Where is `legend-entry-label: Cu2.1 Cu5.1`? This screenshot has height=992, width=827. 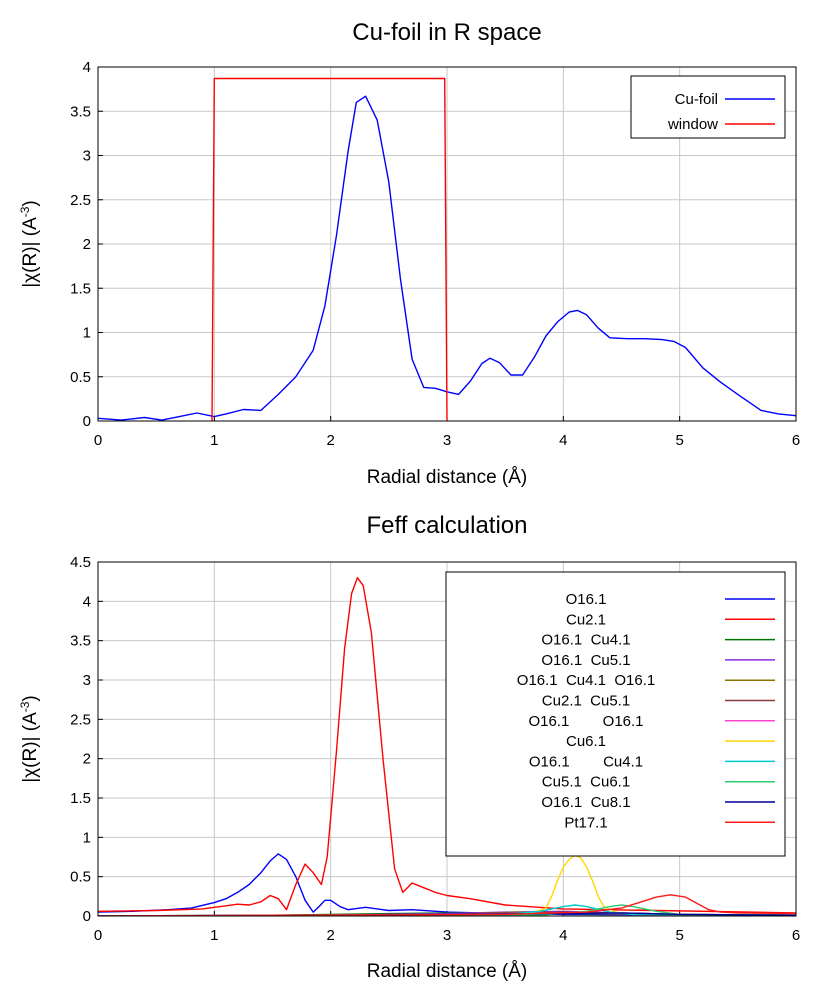
legend-entry-label: Cu2.1 Cu5.1 is located at coordinates (586, 701).